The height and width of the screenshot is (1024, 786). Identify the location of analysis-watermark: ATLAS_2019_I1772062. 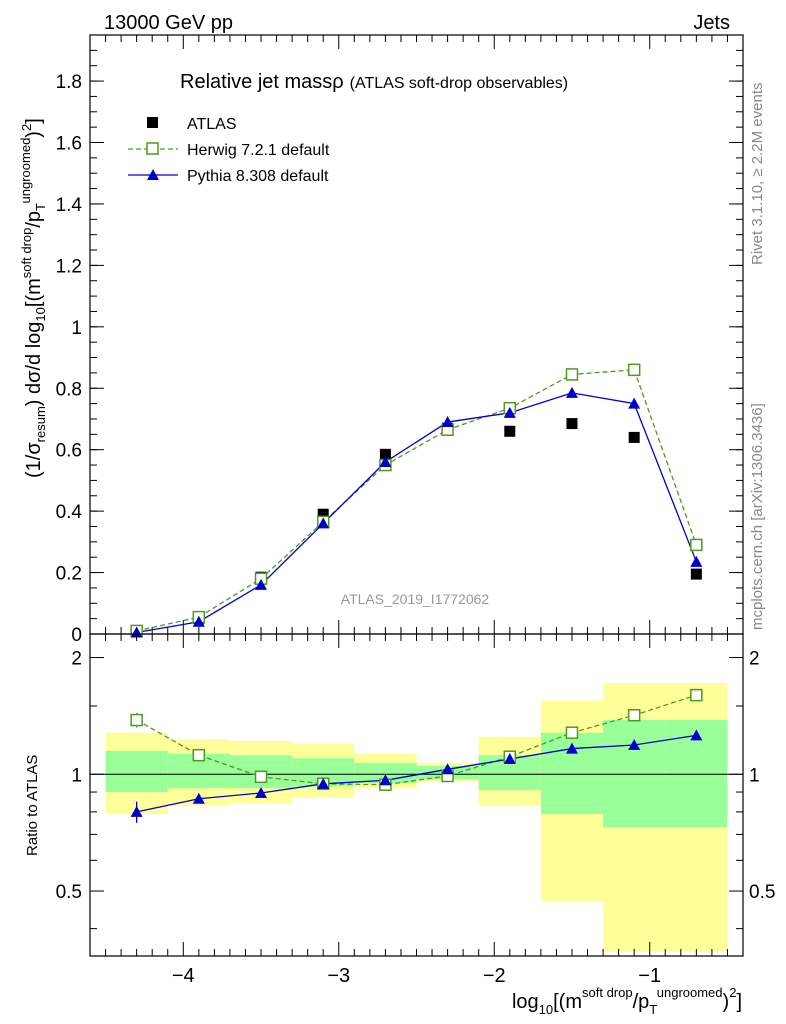
(415, 599).